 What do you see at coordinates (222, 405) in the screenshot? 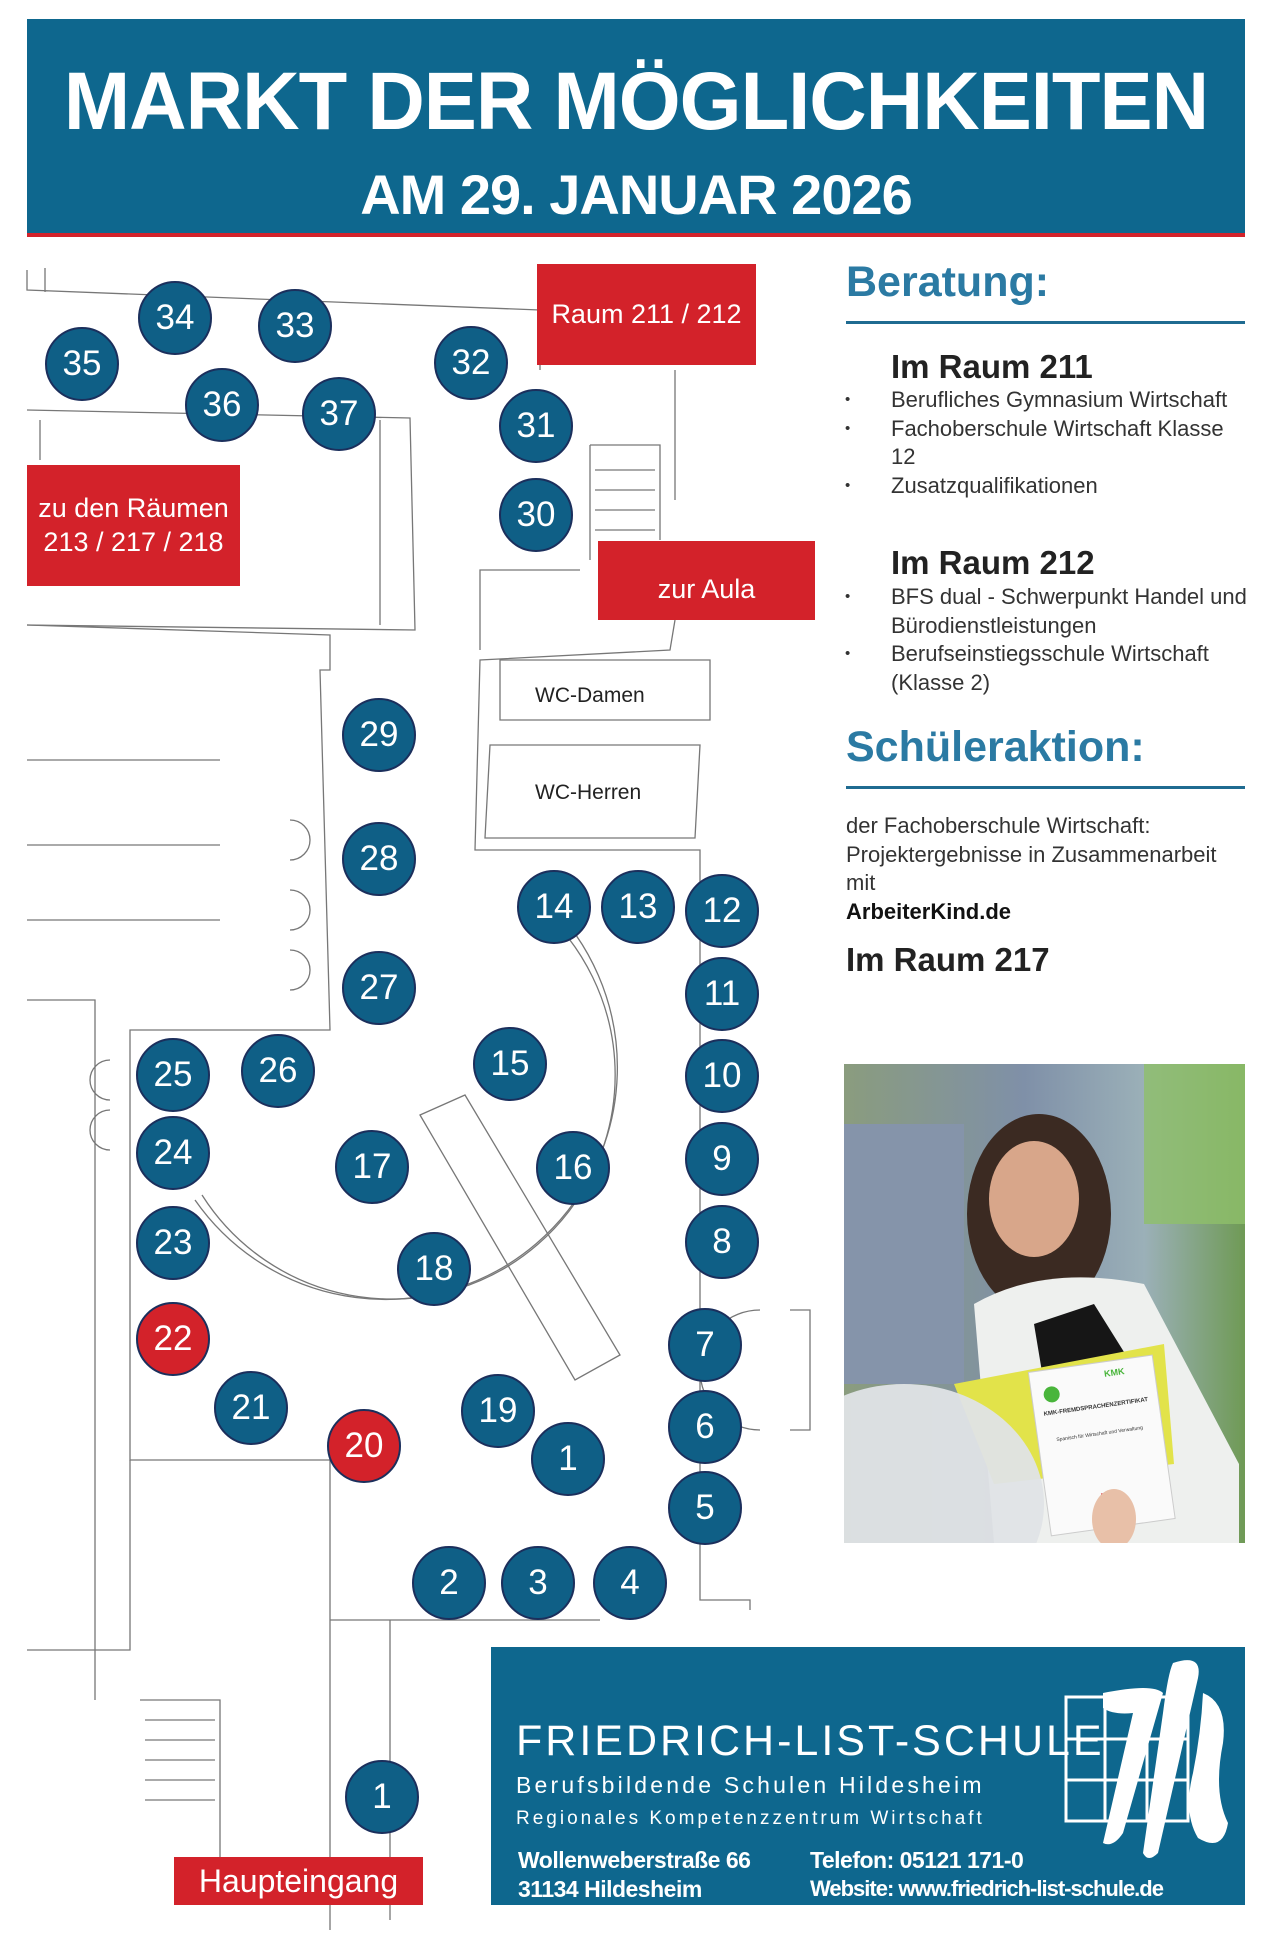
I see `stand-marker-36: 36` at bounding box center [222, 405].